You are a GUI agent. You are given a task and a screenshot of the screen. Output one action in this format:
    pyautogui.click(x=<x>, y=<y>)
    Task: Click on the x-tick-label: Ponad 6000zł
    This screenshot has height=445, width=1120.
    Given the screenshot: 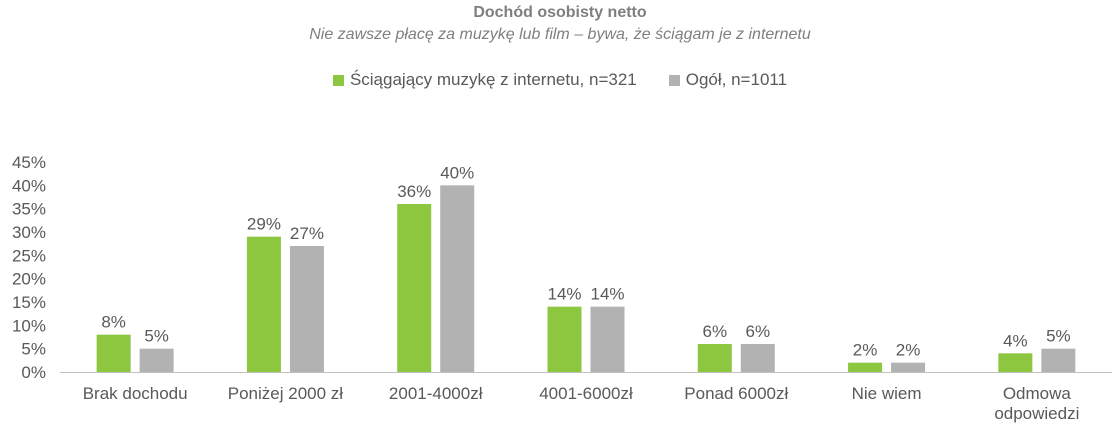 What is the action you would take?
    pyautogui.click(x=736, y=393)
    